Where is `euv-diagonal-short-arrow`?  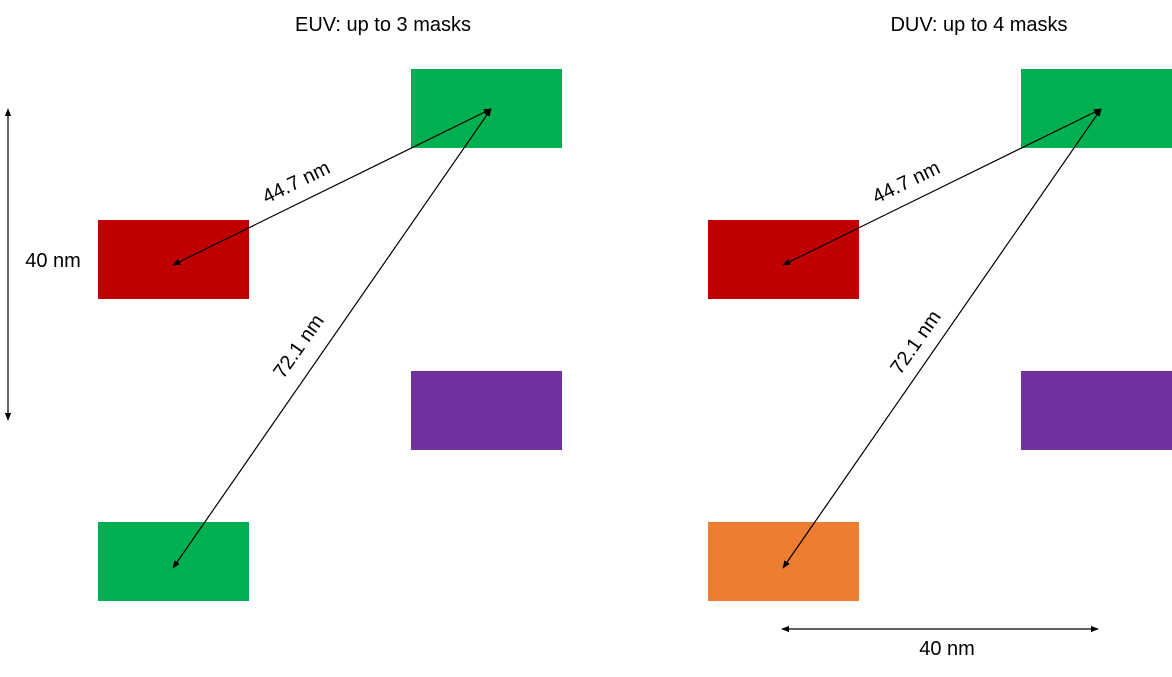 euv-diagonal-short-arrow is located at coordinates (332, 187).